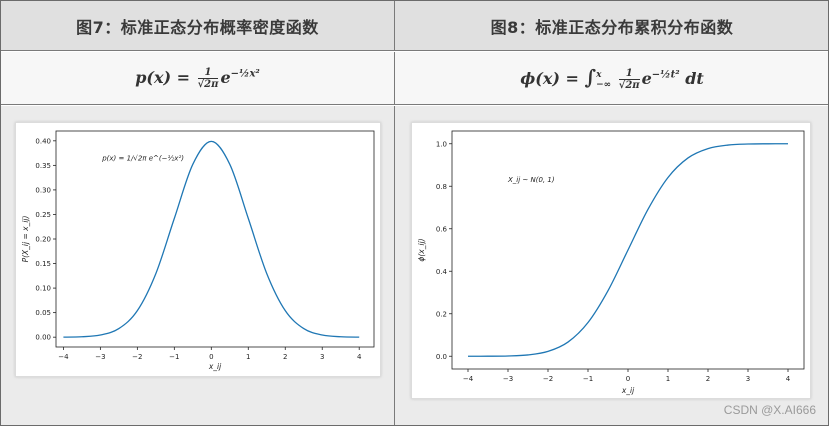 Image resolution: width=829 pixels, height=426 pixels. Describe the element at coordinates (225, 77) in the screenshot. I see `pdf-formula-base: e` at that location.